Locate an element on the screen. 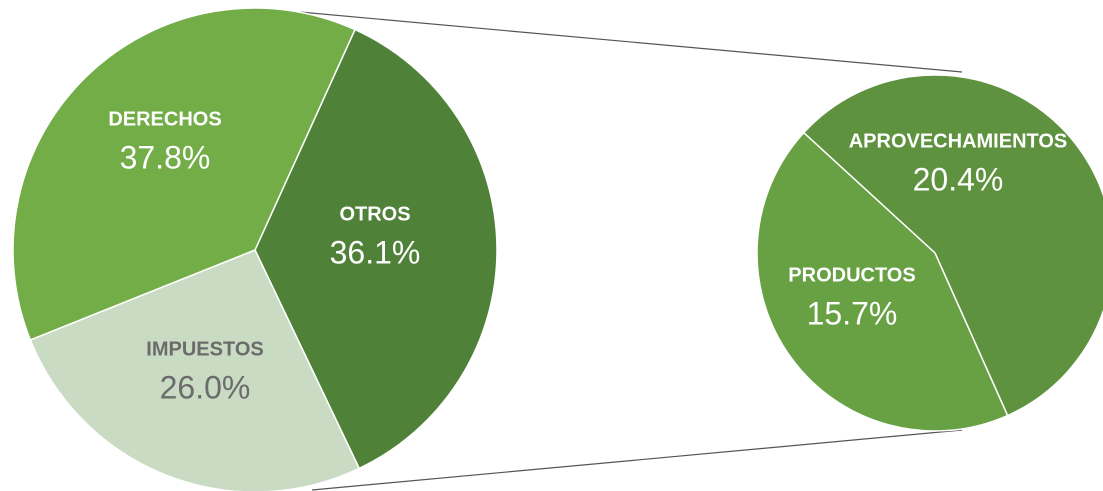 This screenshot has width=1103, height=491. slice-category-label: OTROS is located at coordinates (374, 214).